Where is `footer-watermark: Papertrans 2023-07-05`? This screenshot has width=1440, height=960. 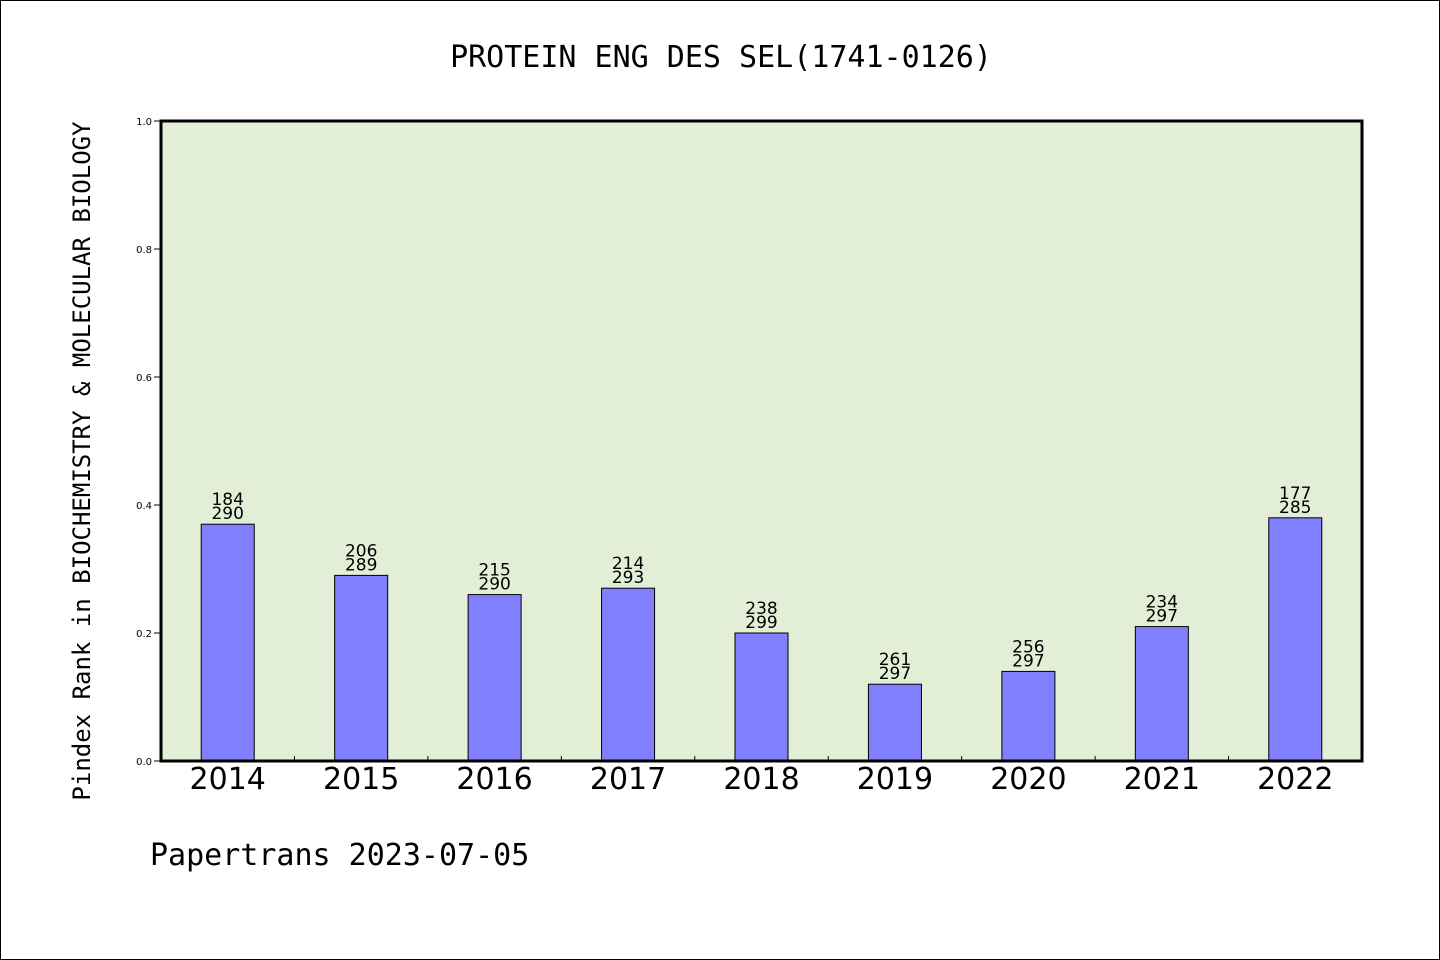
footer-watermark: Papertrans 2023-07-05 is located at coordinates (339, 855).